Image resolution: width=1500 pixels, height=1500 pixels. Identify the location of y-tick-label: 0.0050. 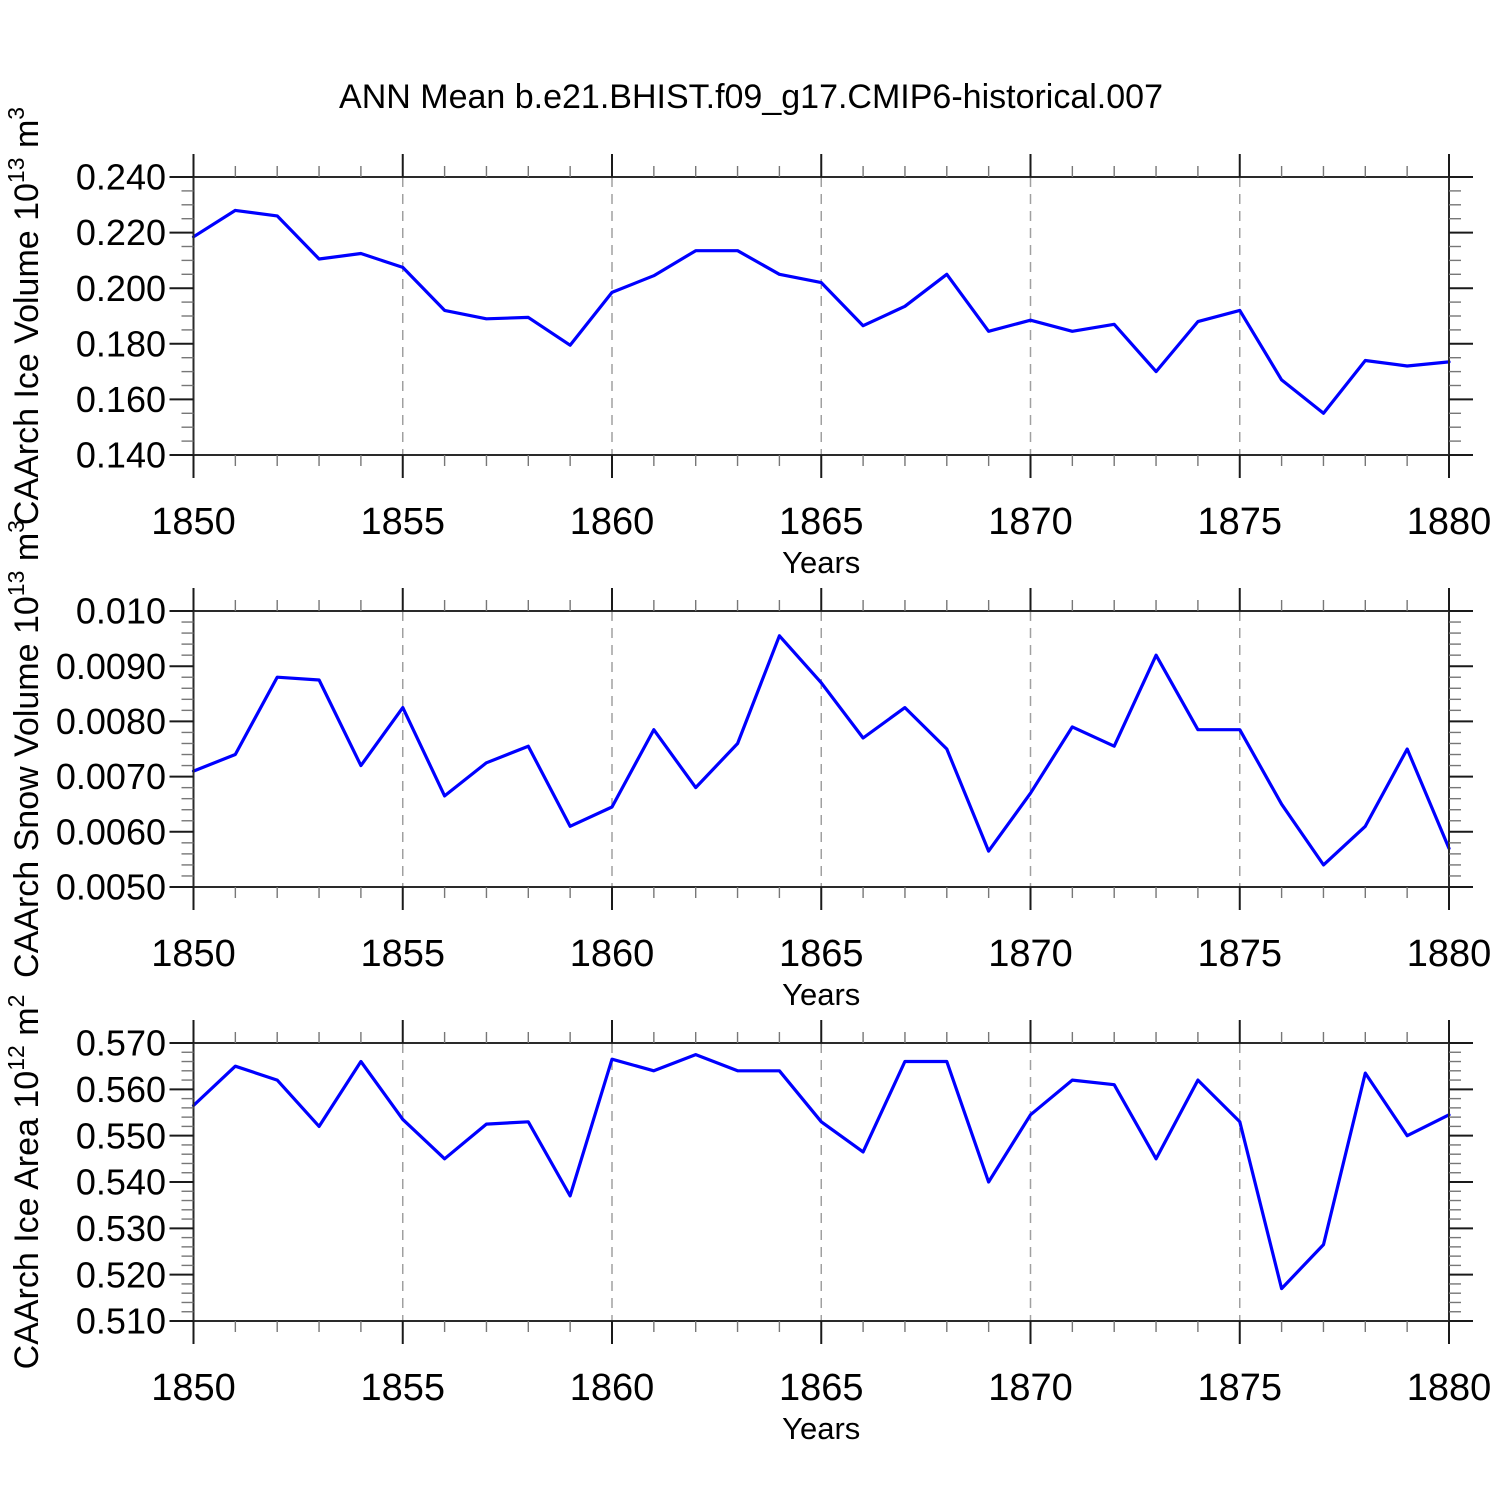
(111, 887).